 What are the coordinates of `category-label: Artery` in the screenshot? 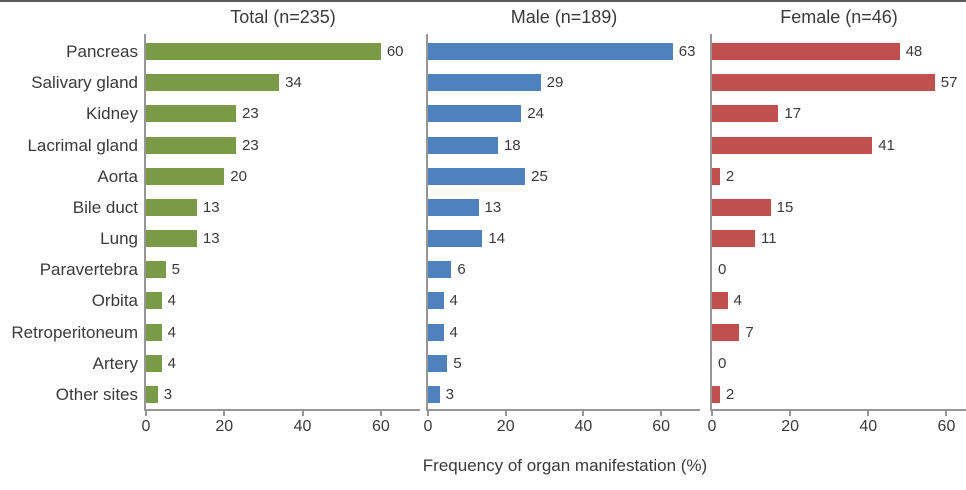 It's located at (115, 363).